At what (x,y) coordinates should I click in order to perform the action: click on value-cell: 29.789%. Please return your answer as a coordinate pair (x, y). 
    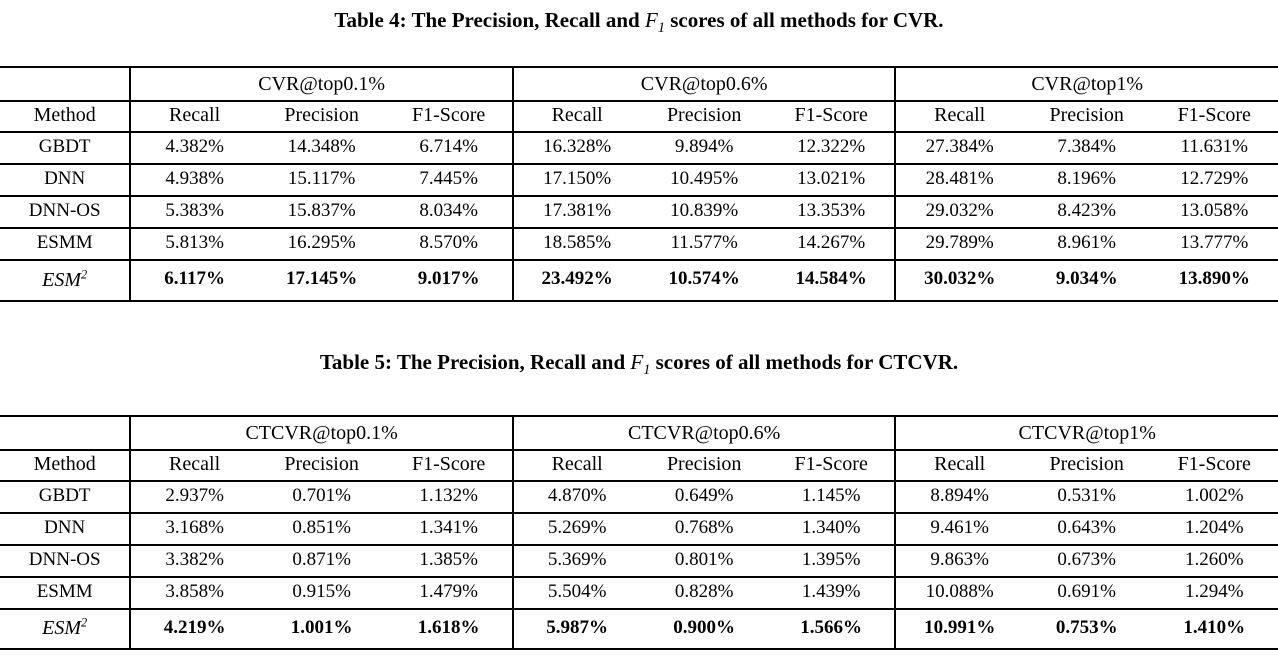
    Looking at the image, I should click on (959, 242).